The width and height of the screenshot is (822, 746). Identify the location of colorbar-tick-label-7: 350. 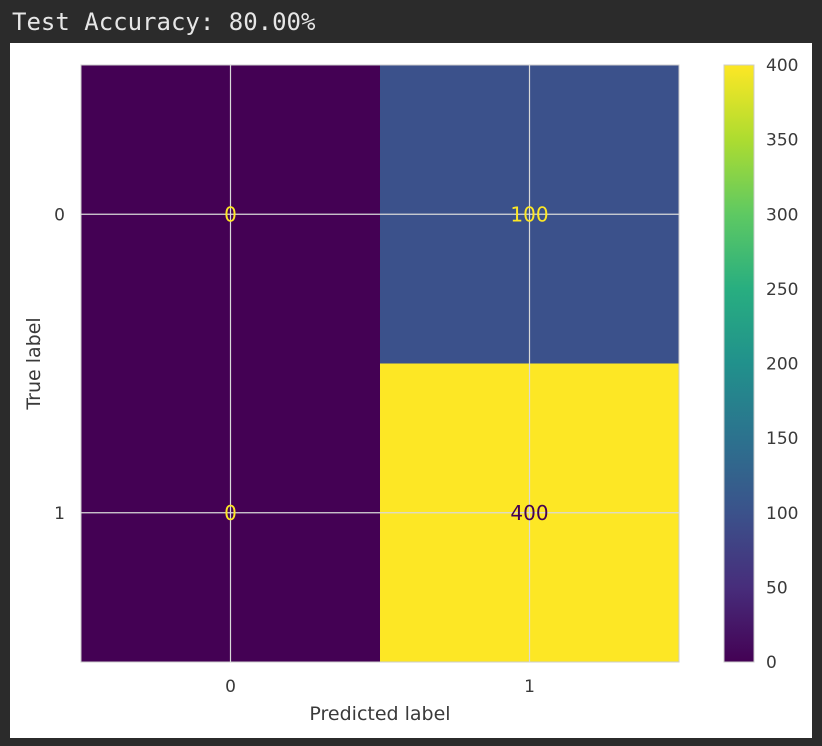
(782, 141).